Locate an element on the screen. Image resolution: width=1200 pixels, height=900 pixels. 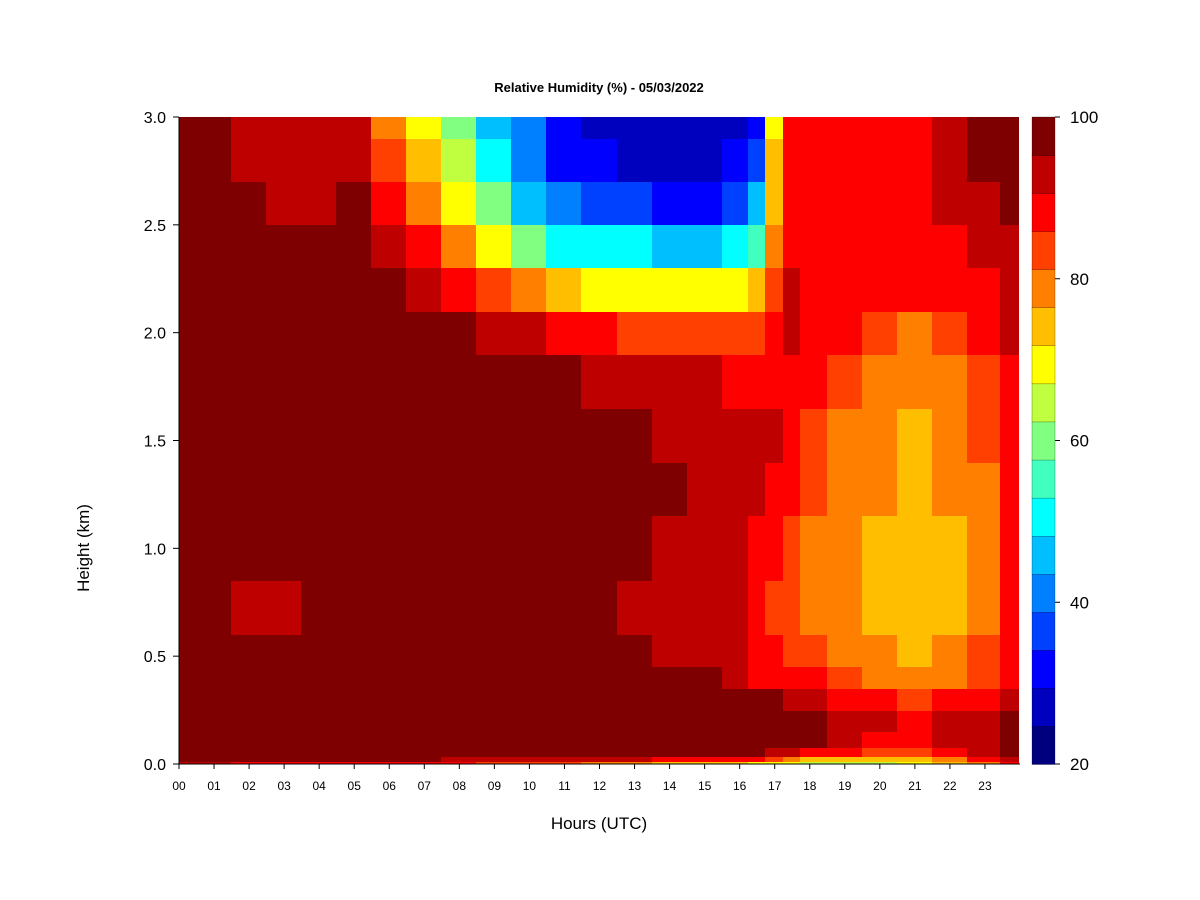
x-tick-label: 09 is located at coordinates (495, 786).